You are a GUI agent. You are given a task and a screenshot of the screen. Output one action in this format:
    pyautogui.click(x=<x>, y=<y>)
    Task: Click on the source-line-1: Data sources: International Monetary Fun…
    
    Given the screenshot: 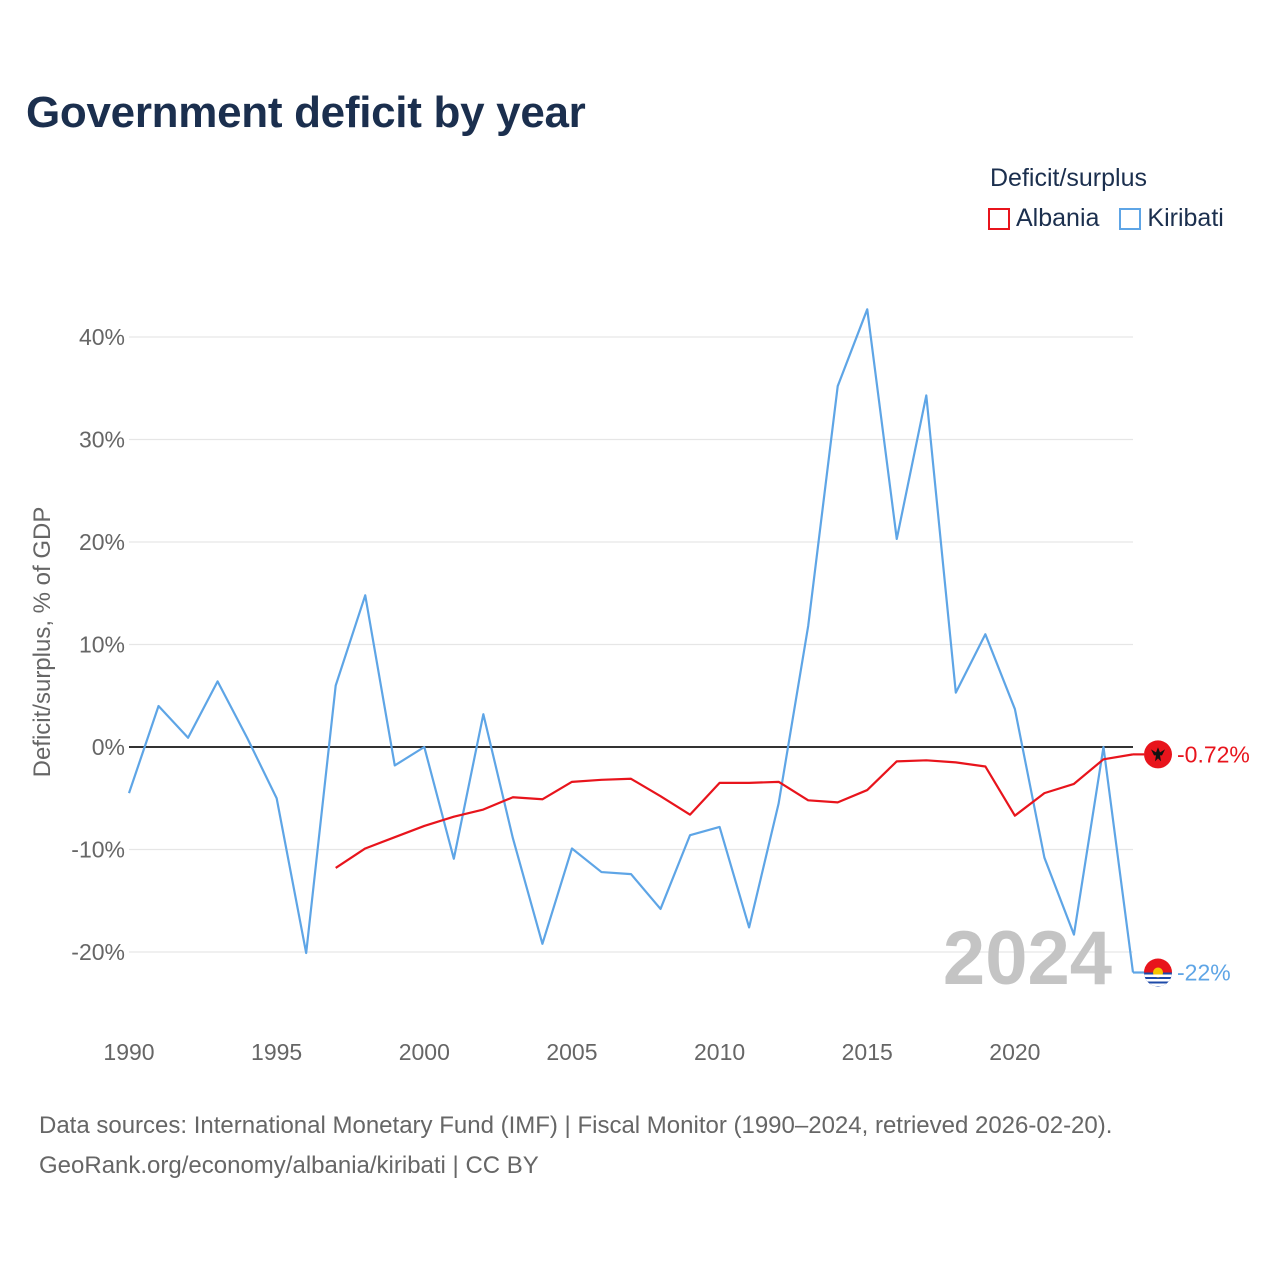 What is the action you would take?
    pyautogui.click(x=576, y=1125)
    